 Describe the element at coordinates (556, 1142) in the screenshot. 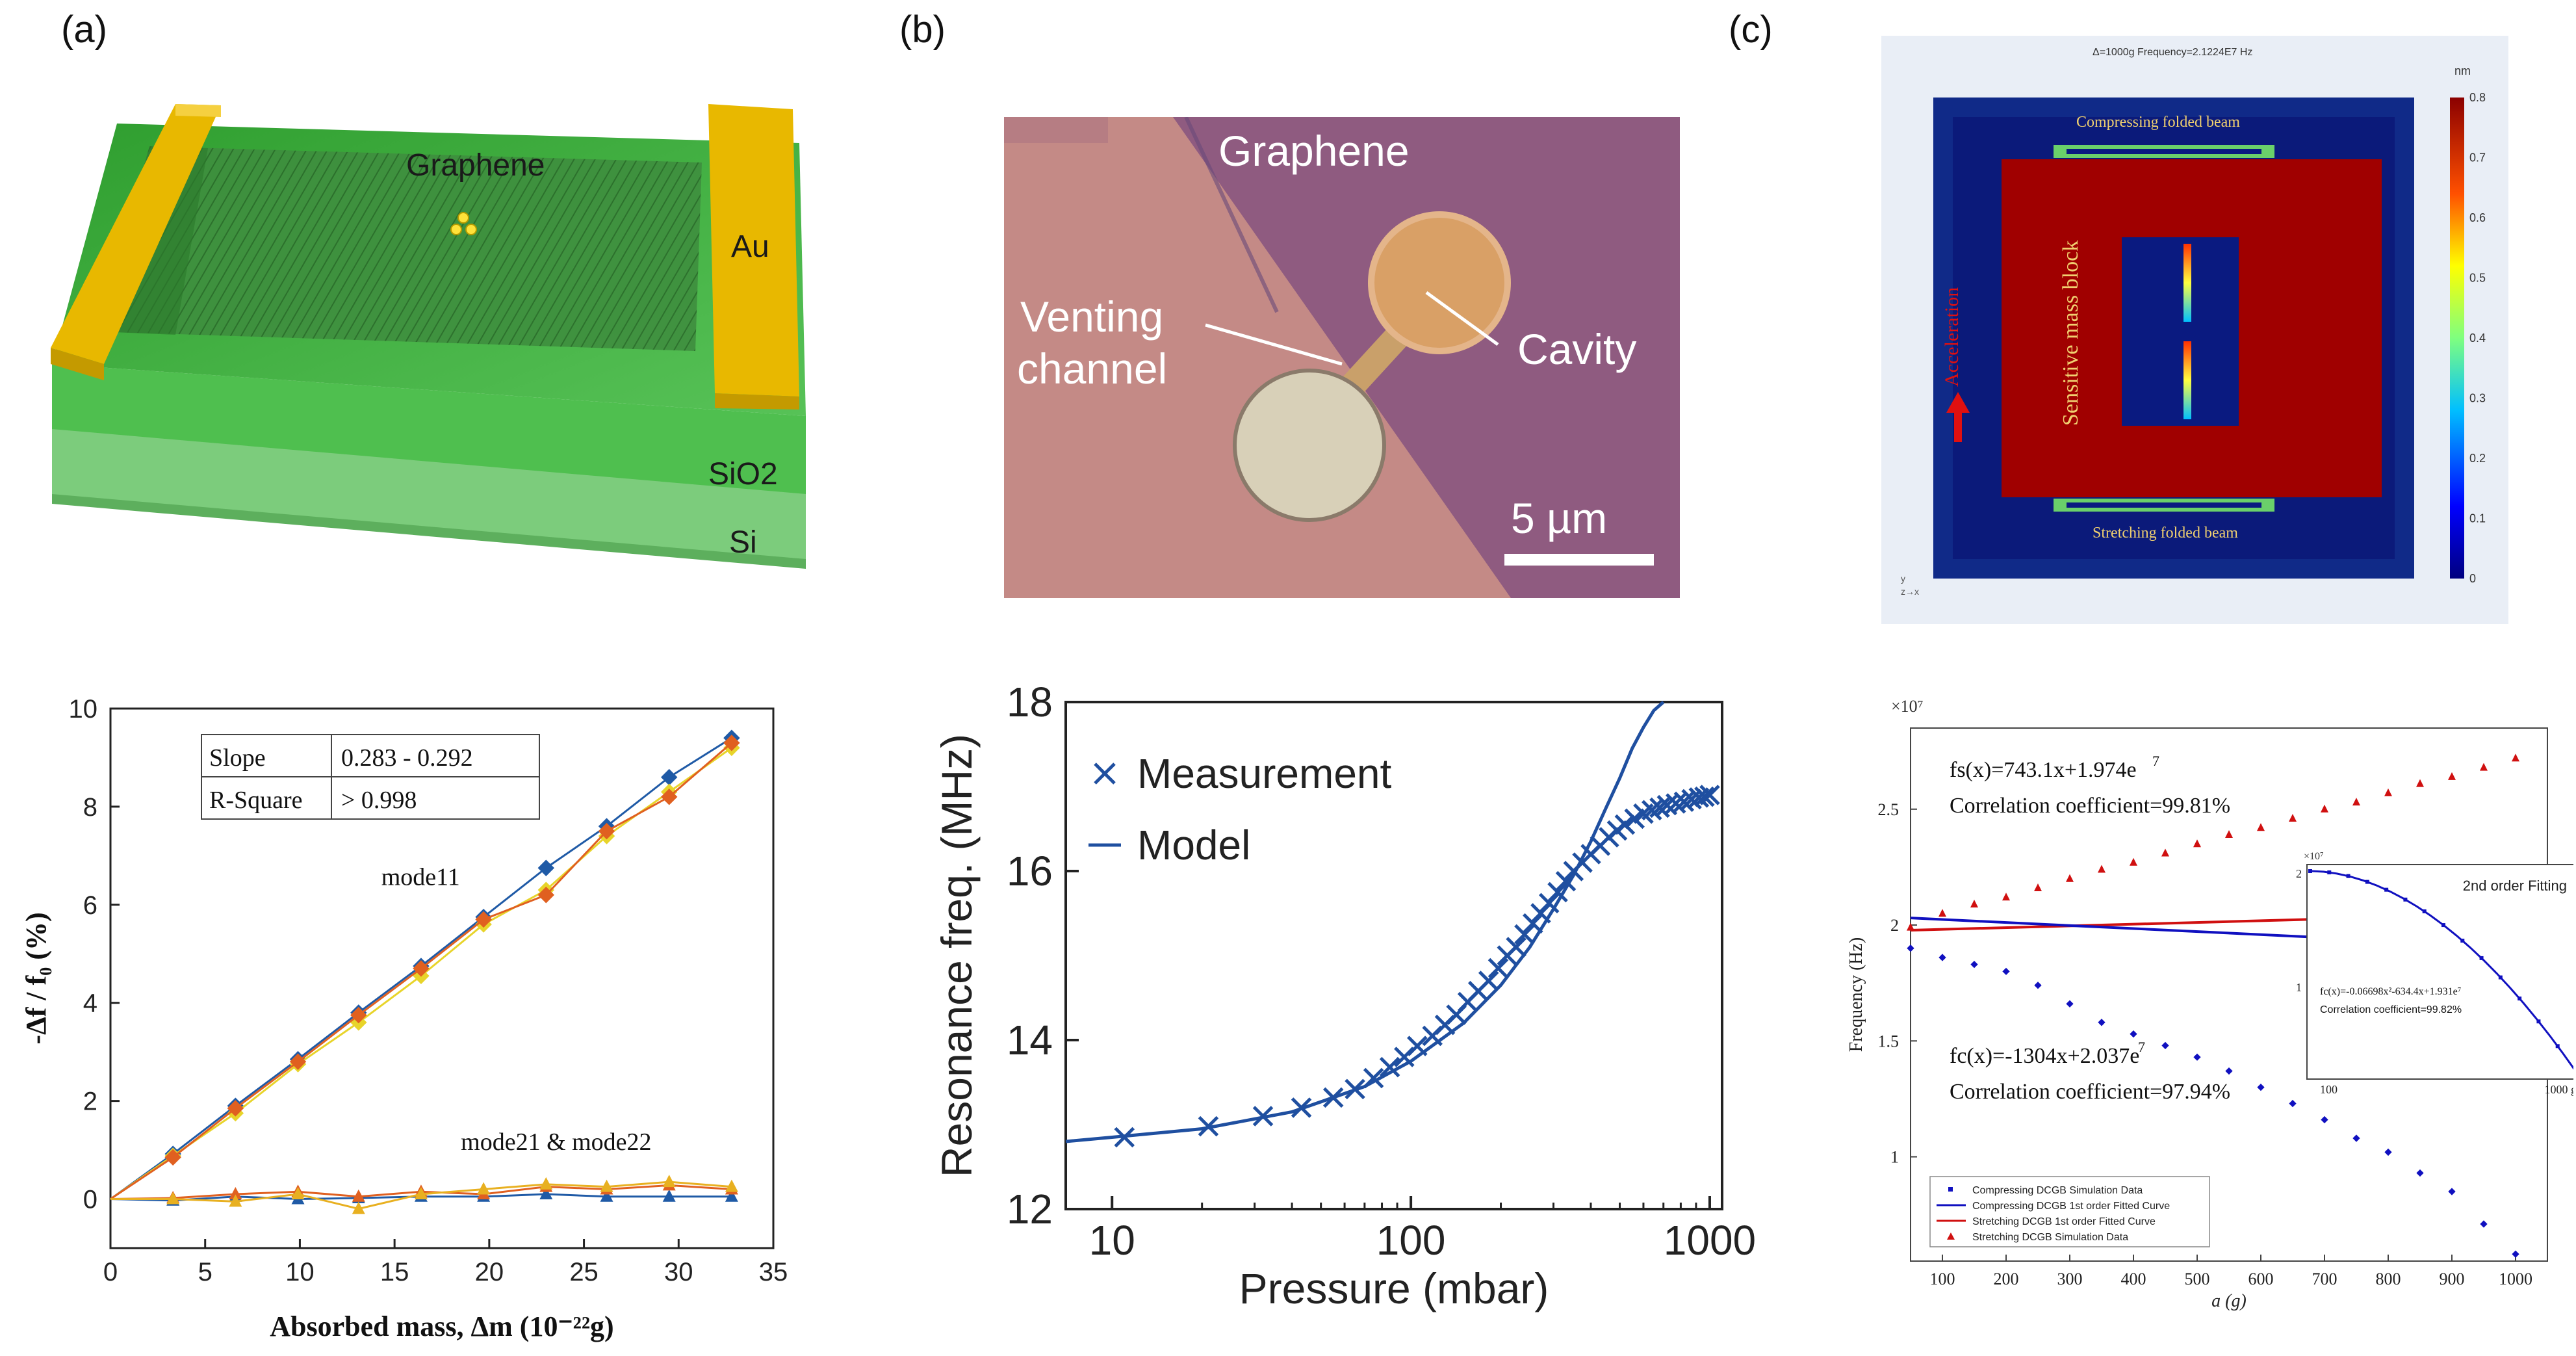

I see `annotation-mode2x: mode21 & mode22` at that location.